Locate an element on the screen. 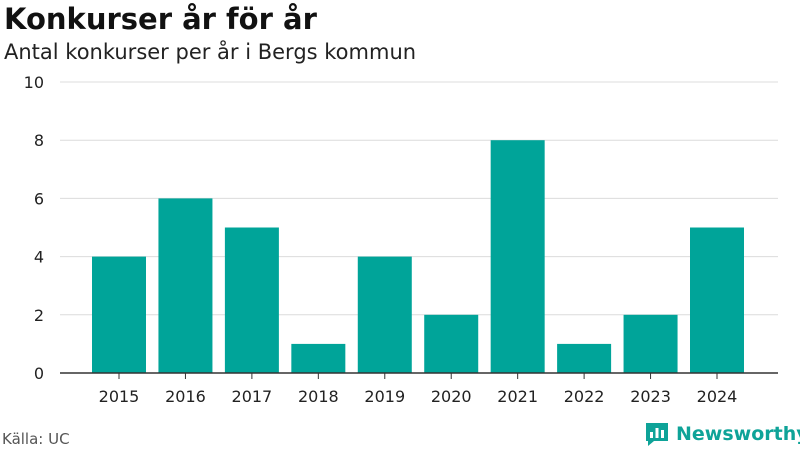  bar-2017 is located at coordinates (251, 300).